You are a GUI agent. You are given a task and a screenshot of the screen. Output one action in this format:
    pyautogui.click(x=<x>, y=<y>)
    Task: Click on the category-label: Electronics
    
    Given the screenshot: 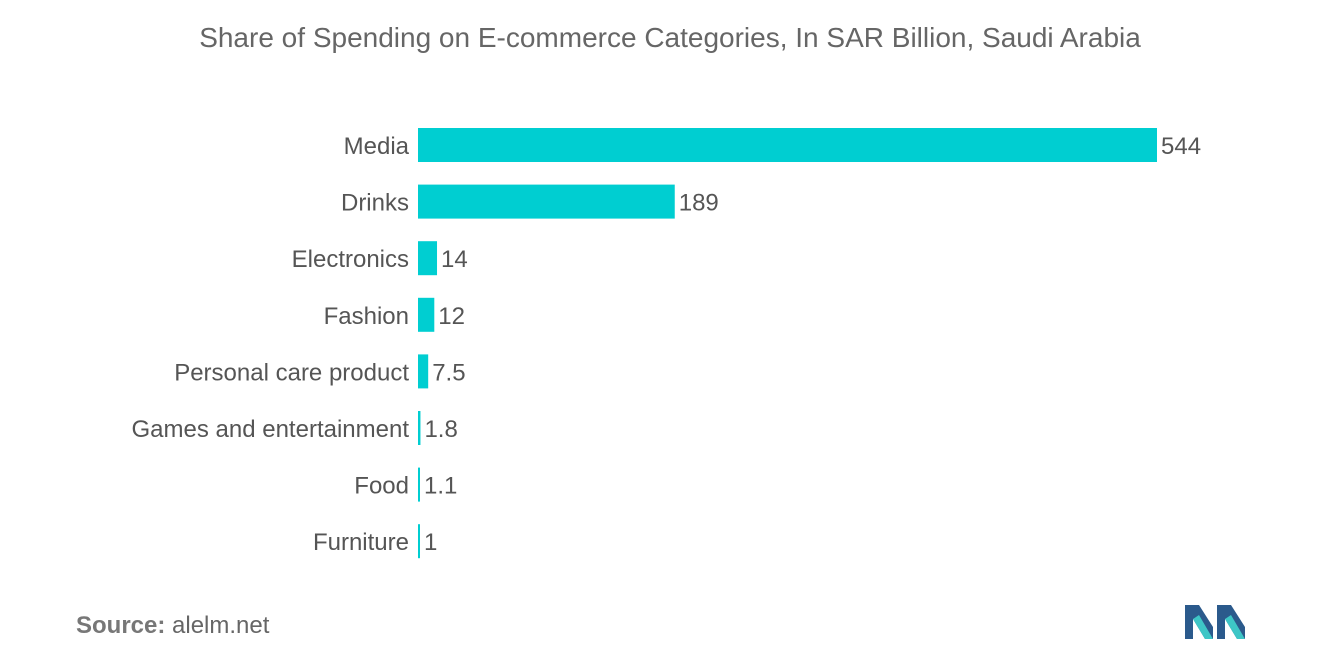 What is the action you would take?
    pyautogui.click(x=350, y=259)
    